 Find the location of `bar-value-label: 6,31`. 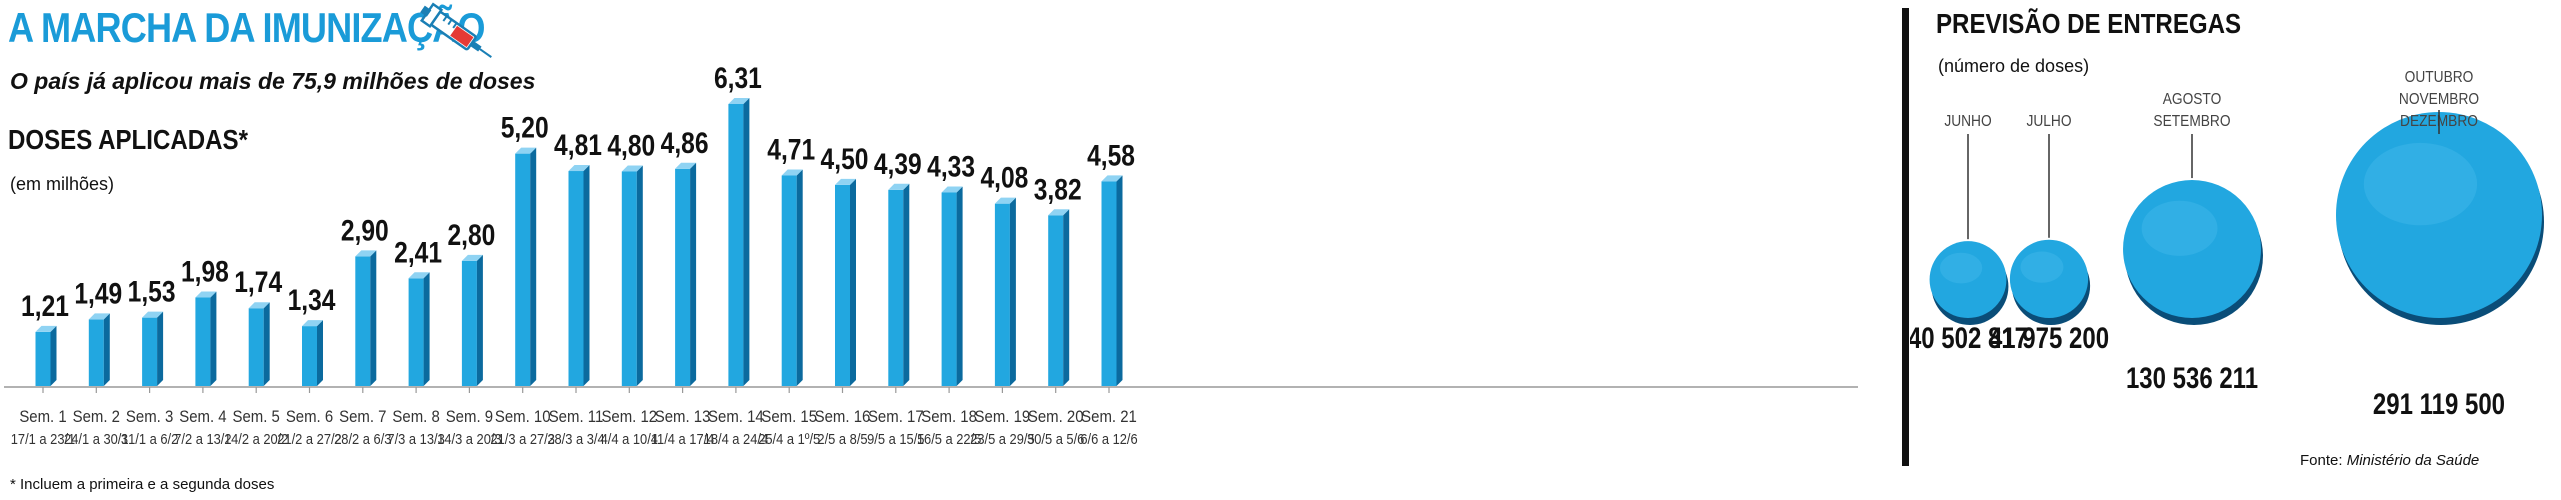

bar-value-label: 6,31 is located at coordinates (738, 78).